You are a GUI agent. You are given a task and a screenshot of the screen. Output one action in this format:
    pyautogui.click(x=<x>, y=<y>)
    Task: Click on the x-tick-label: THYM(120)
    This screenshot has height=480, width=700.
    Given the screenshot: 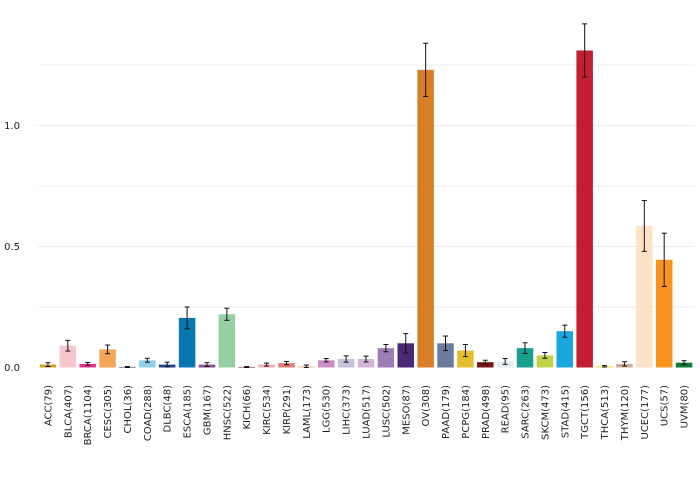 What is the action you would take?
    pyautogui.click(x=625, y=413)
    